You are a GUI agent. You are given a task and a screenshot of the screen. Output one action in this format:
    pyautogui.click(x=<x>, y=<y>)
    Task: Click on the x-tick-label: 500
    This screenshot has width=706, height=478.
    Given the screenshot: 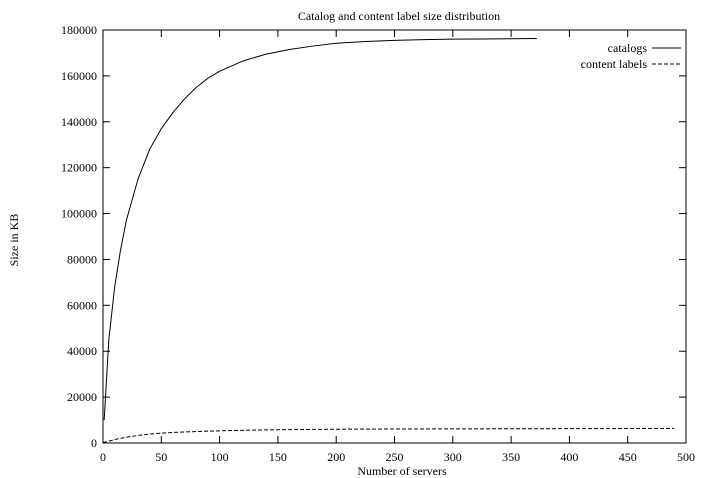 What is the action you would take?
    pyautogui.click(x=686, y=457)
    